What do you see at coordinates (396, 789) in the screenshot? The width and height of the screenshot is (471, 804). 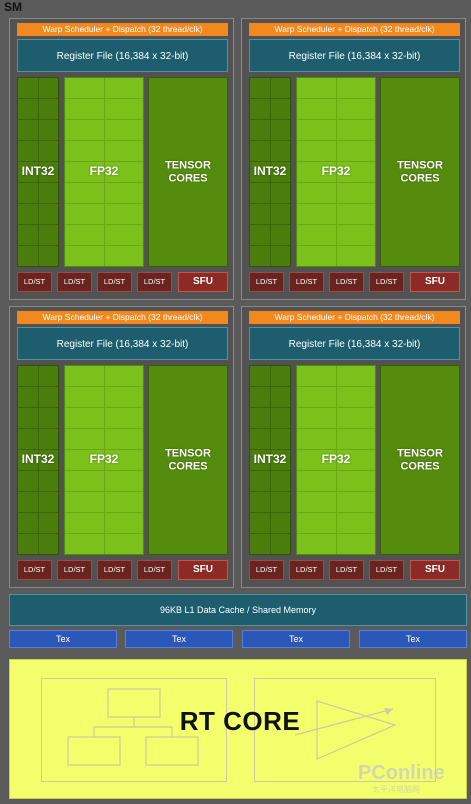 I see `watermark-subtitle: 太平洋电脑网` at bounding box center [396, 789].